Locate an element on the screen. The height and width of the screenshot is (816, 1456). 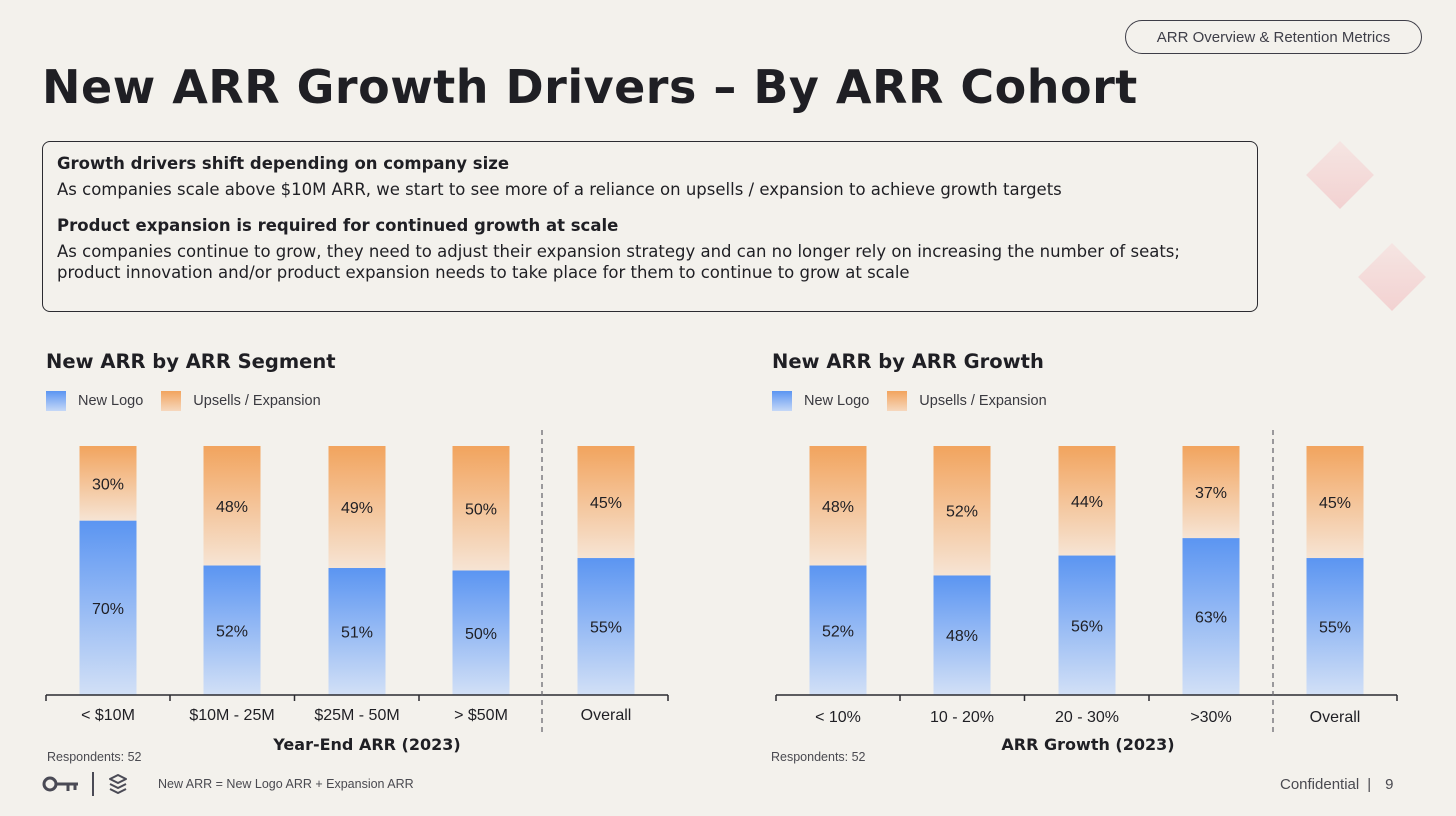
category-tick-label: $25M - 50M is located at coordinates (356, 715).